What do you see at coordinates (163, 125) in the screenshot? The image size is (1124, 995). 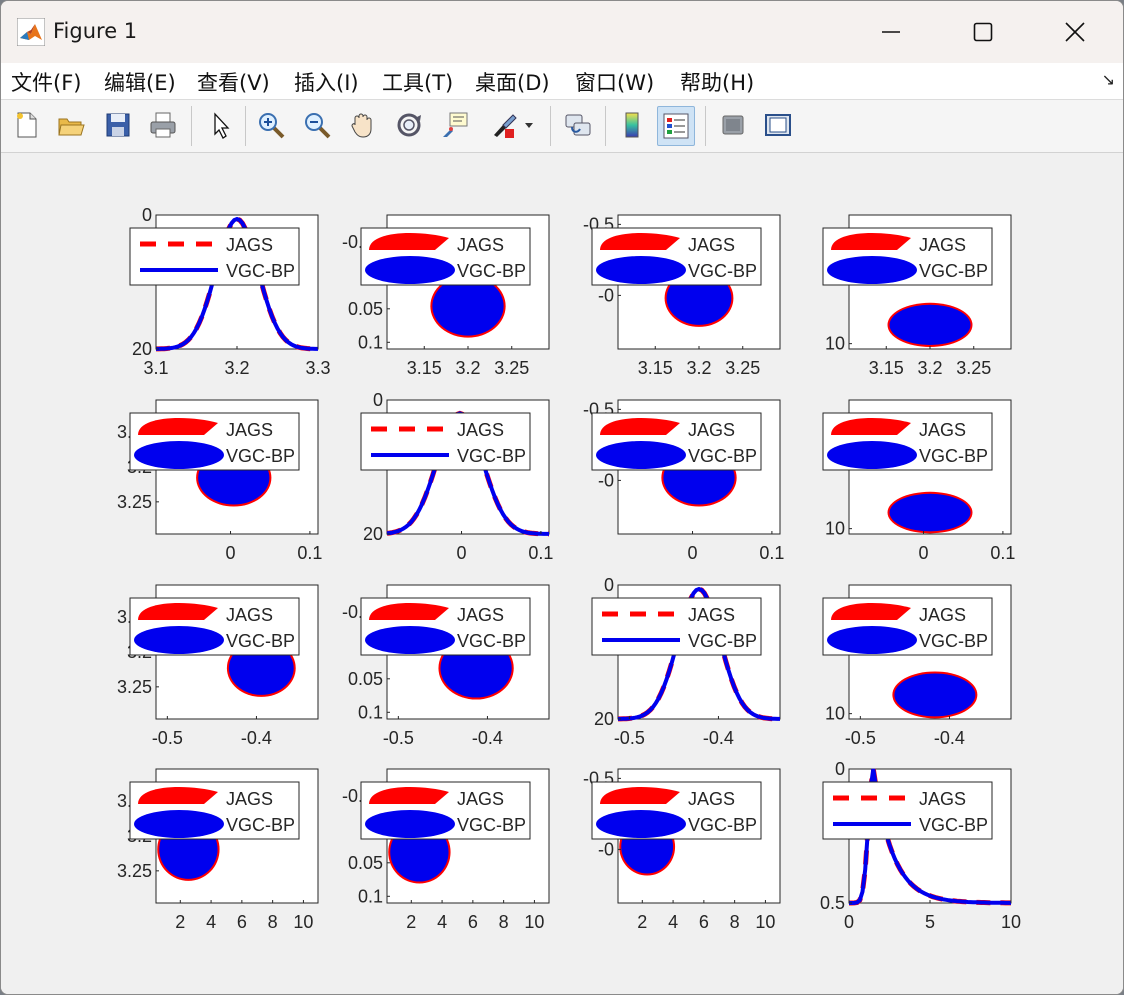 I see `print-button` at bounding box center [163, 125].